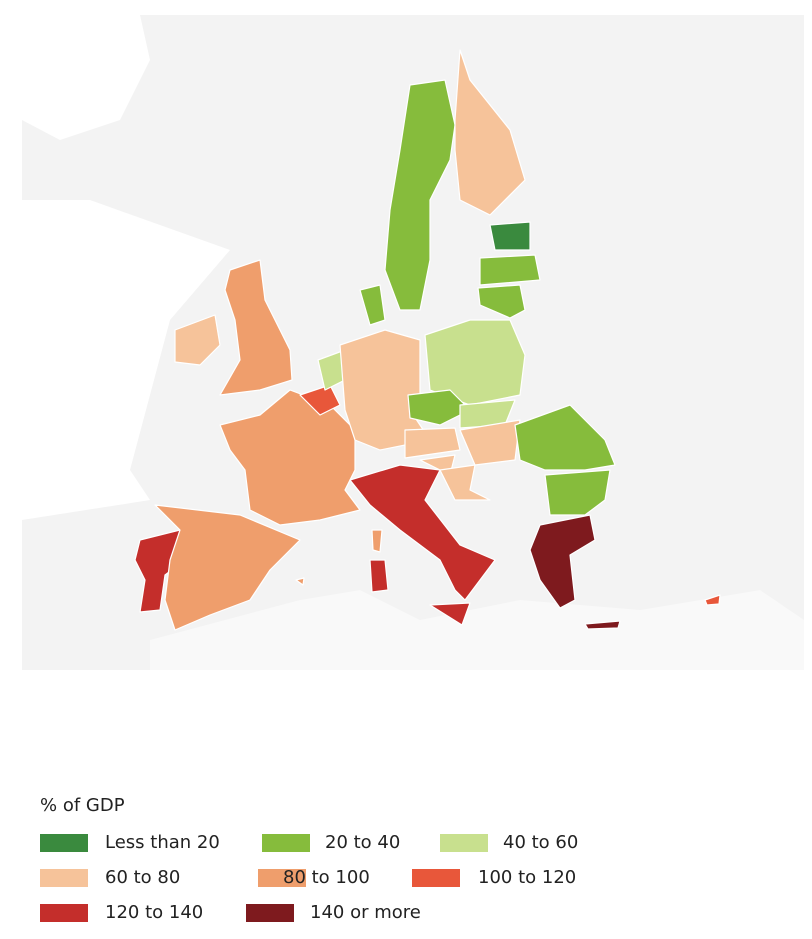 This screenshot has width=812, height=939. Describe the element at coordinates (142, 877) in the screenshot. I see `legend-label: 60 to 80` at that location.